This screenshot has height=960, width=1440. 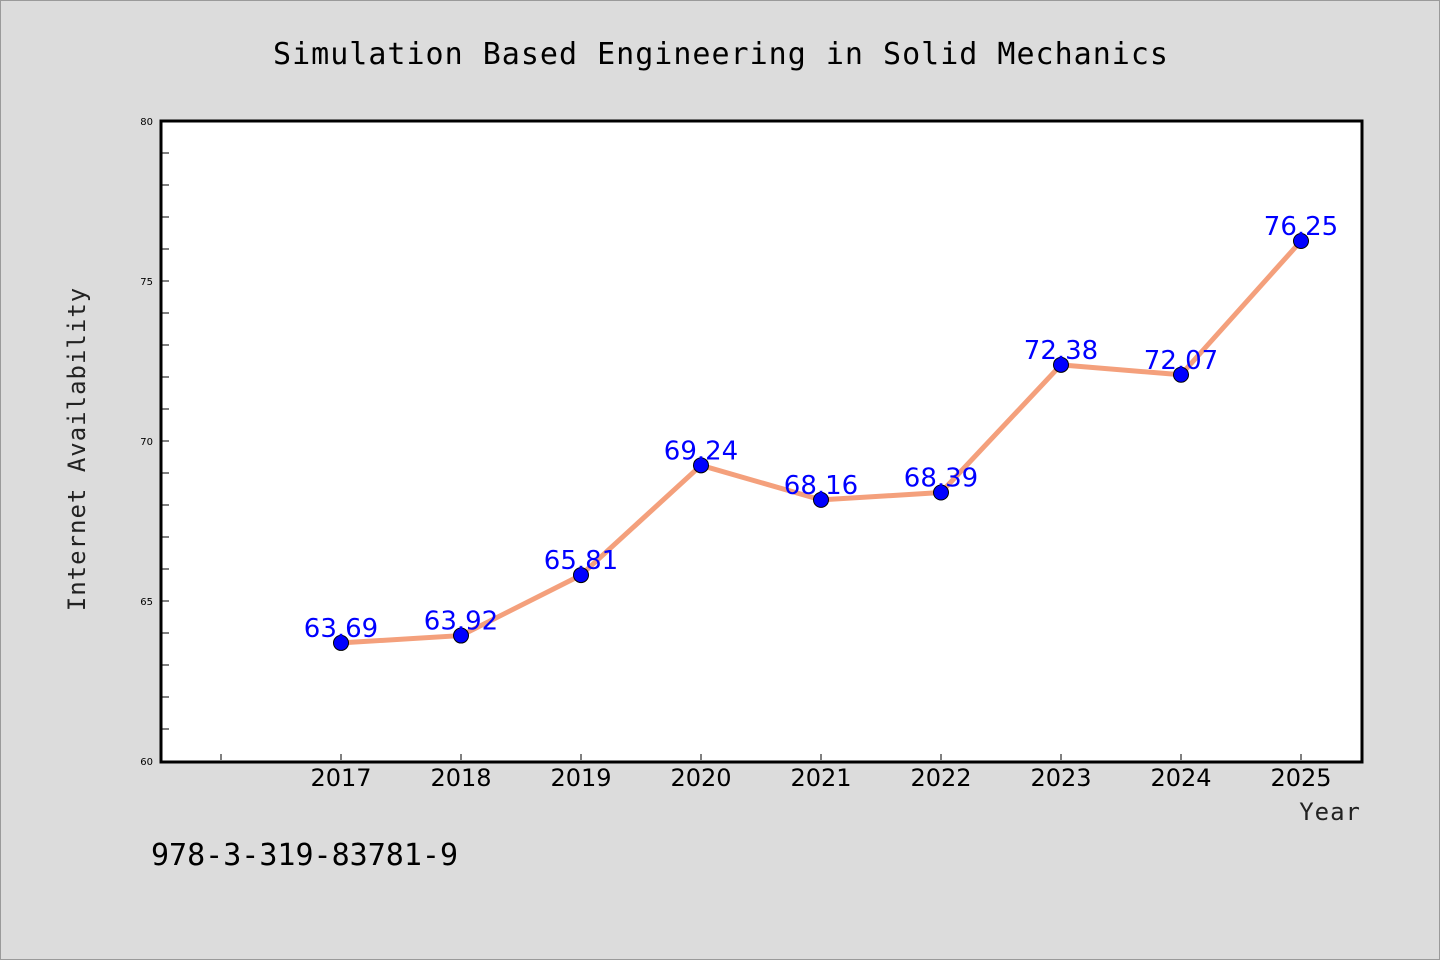 I want to click on y-tick-label: 80, so click(x=146, y=122).